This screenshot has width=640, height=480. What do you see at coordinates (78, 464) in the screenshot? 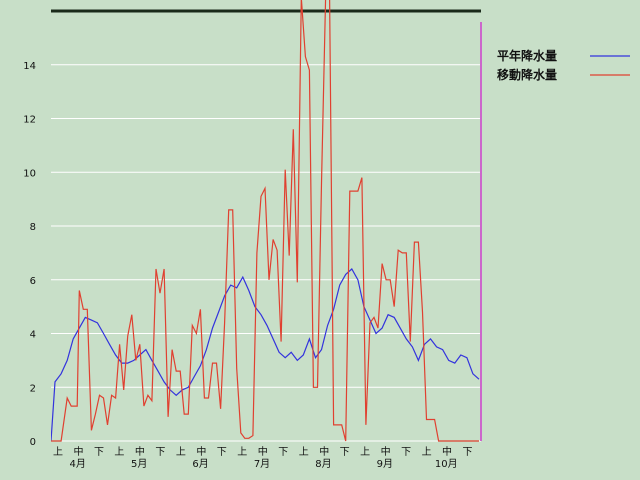
I see `x-month-label: 4月` at bounding box center [78, 464].